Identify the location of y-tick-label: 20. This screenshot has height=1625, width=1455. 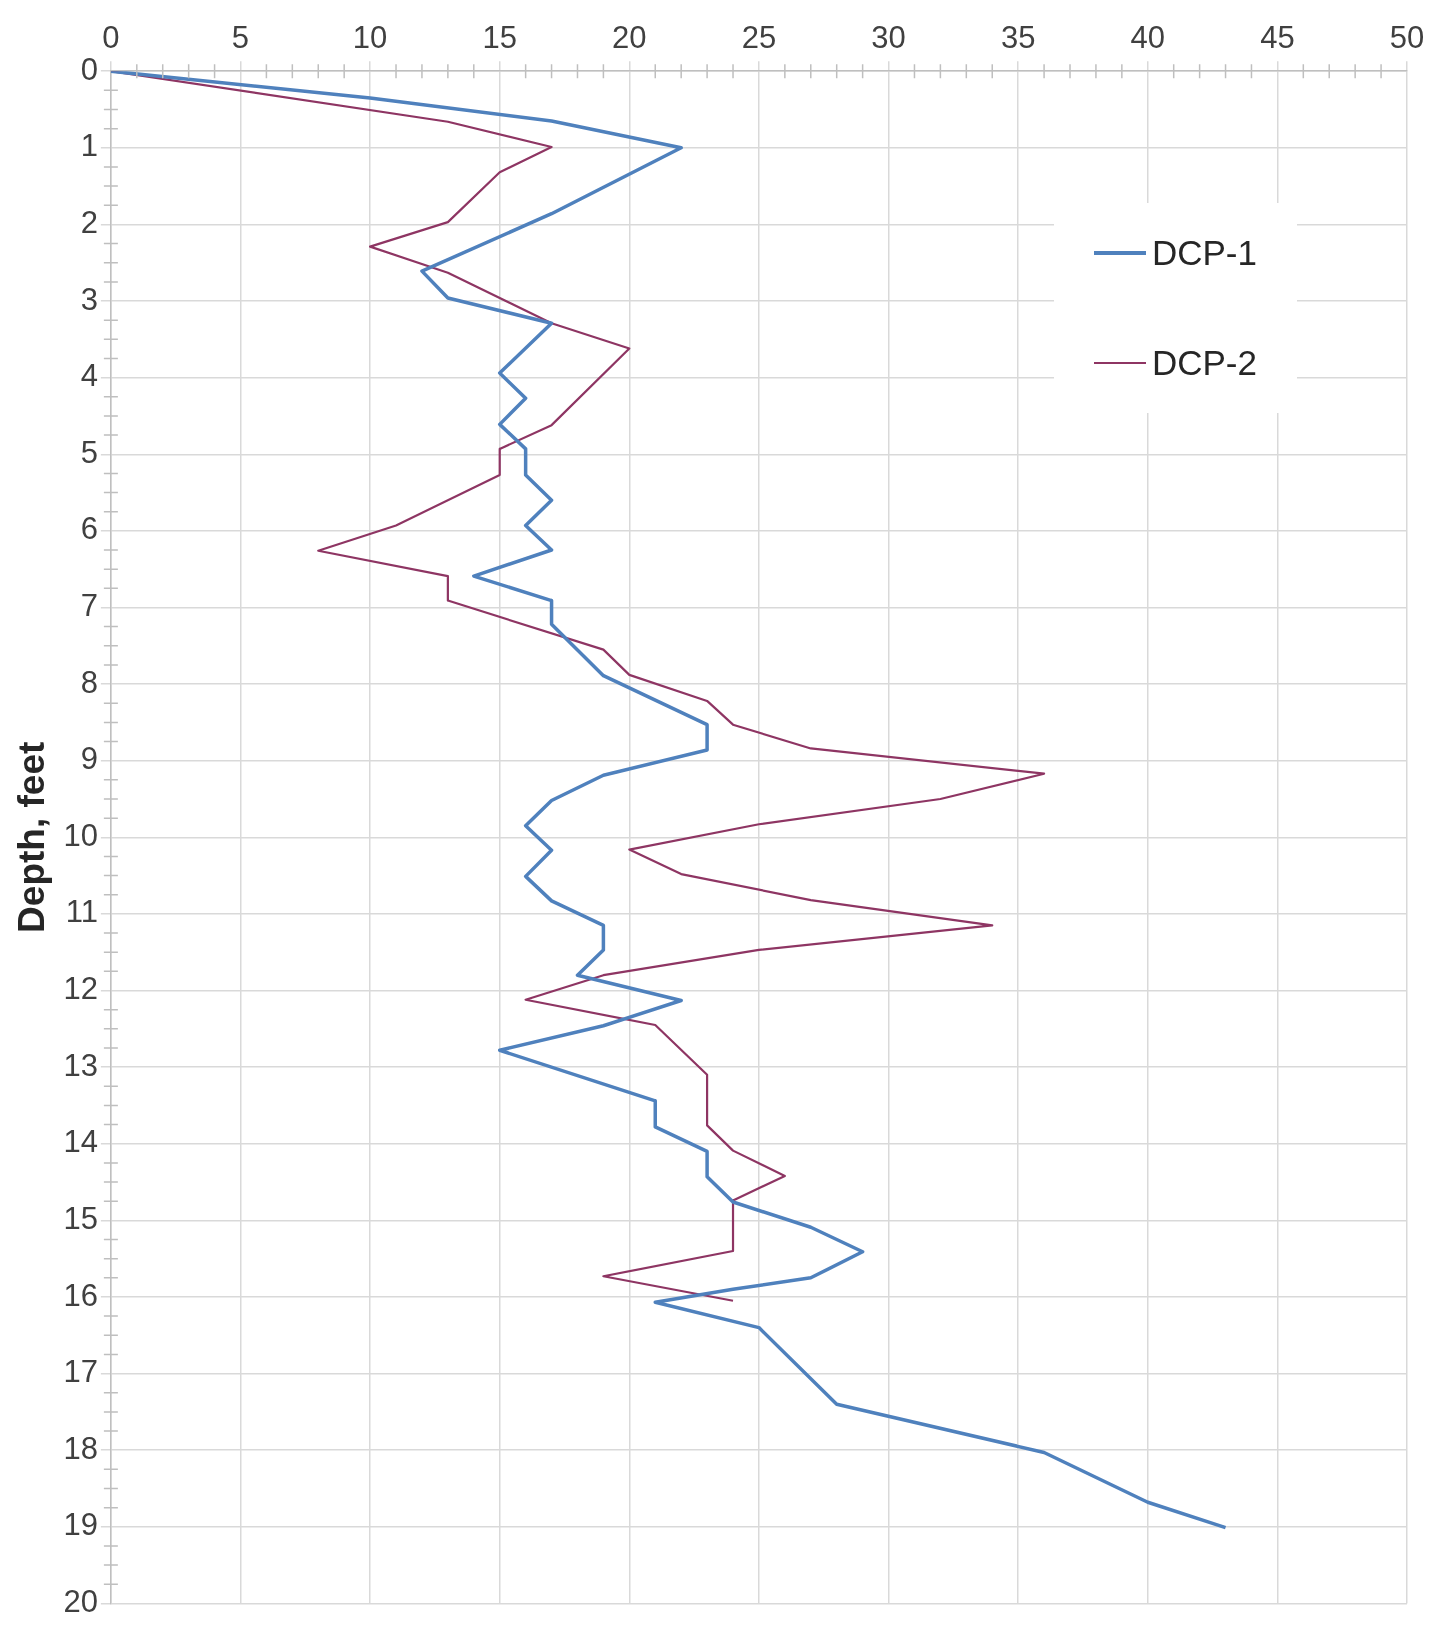
(80, 1601).